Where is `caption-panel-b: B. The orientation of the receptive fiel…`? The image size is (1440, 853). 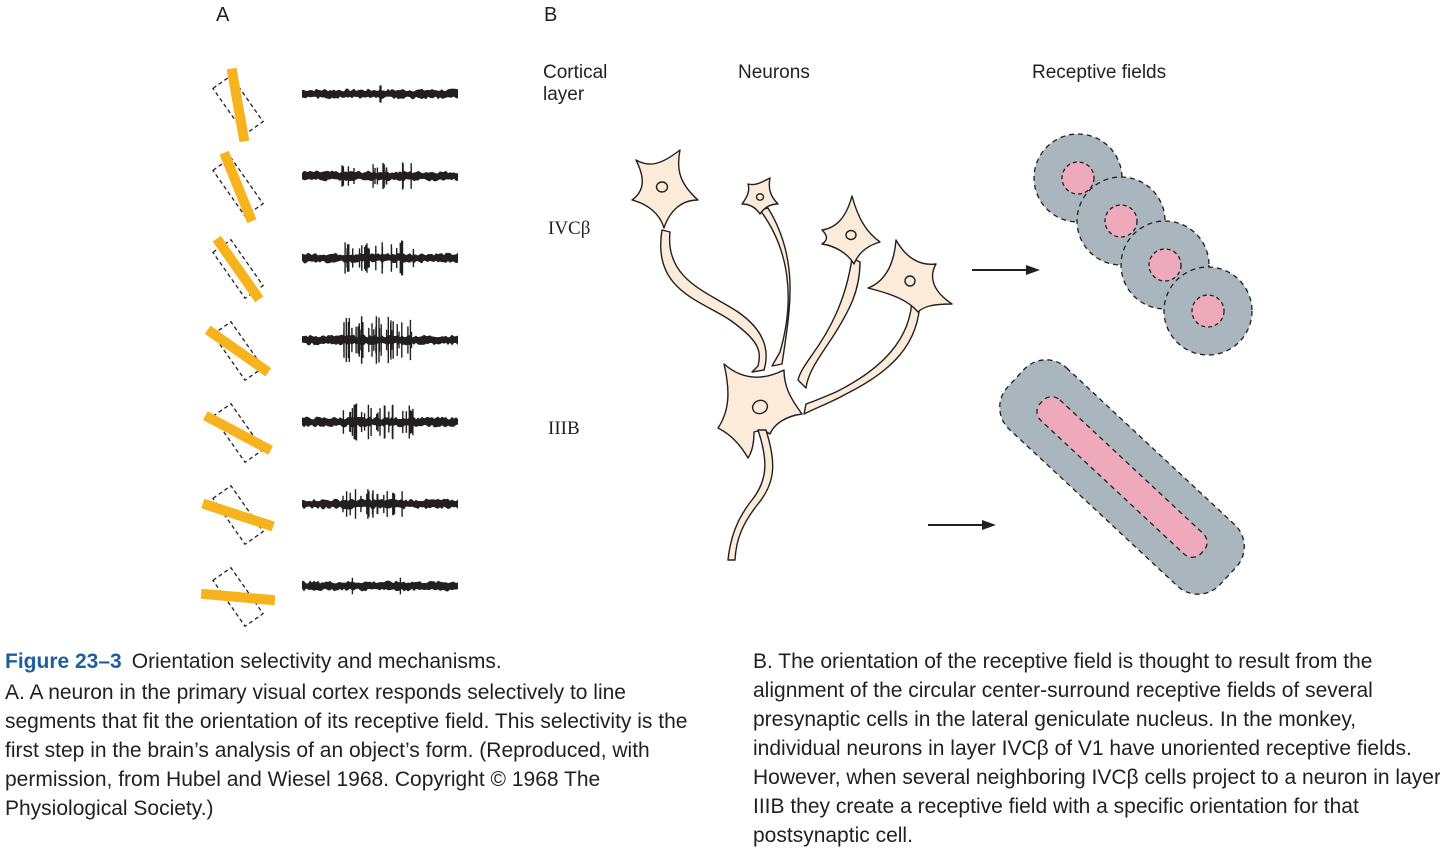
caption-panel-b: B. The orientation of the receptive fiel… is located at coordinates (1096, 748).